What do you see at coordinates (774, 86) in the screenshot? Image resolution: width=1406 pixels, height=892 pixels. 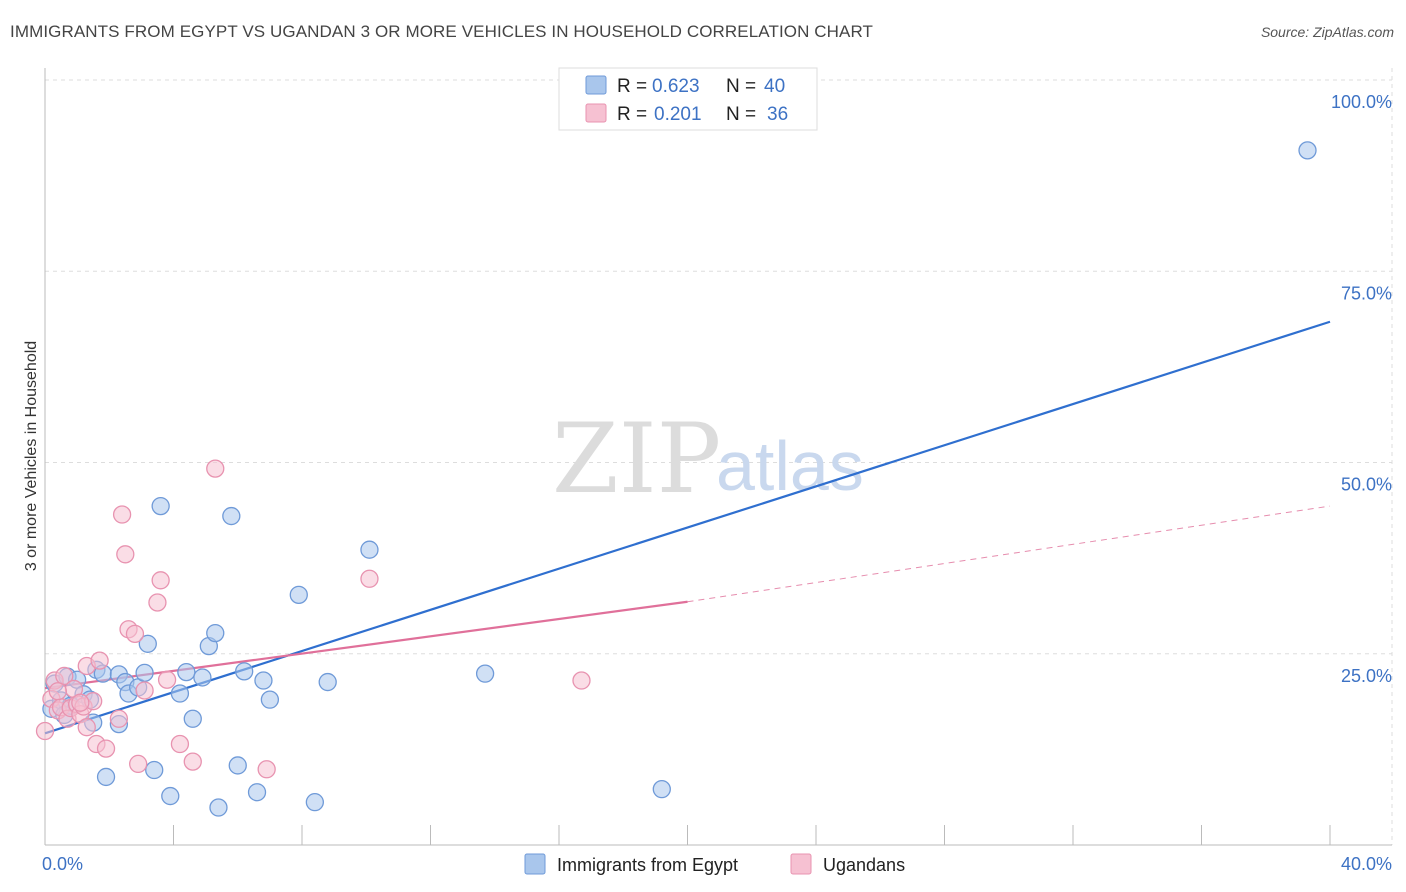 I see `legend-n-value-egypt: 40` at bounding box center [774, 86].